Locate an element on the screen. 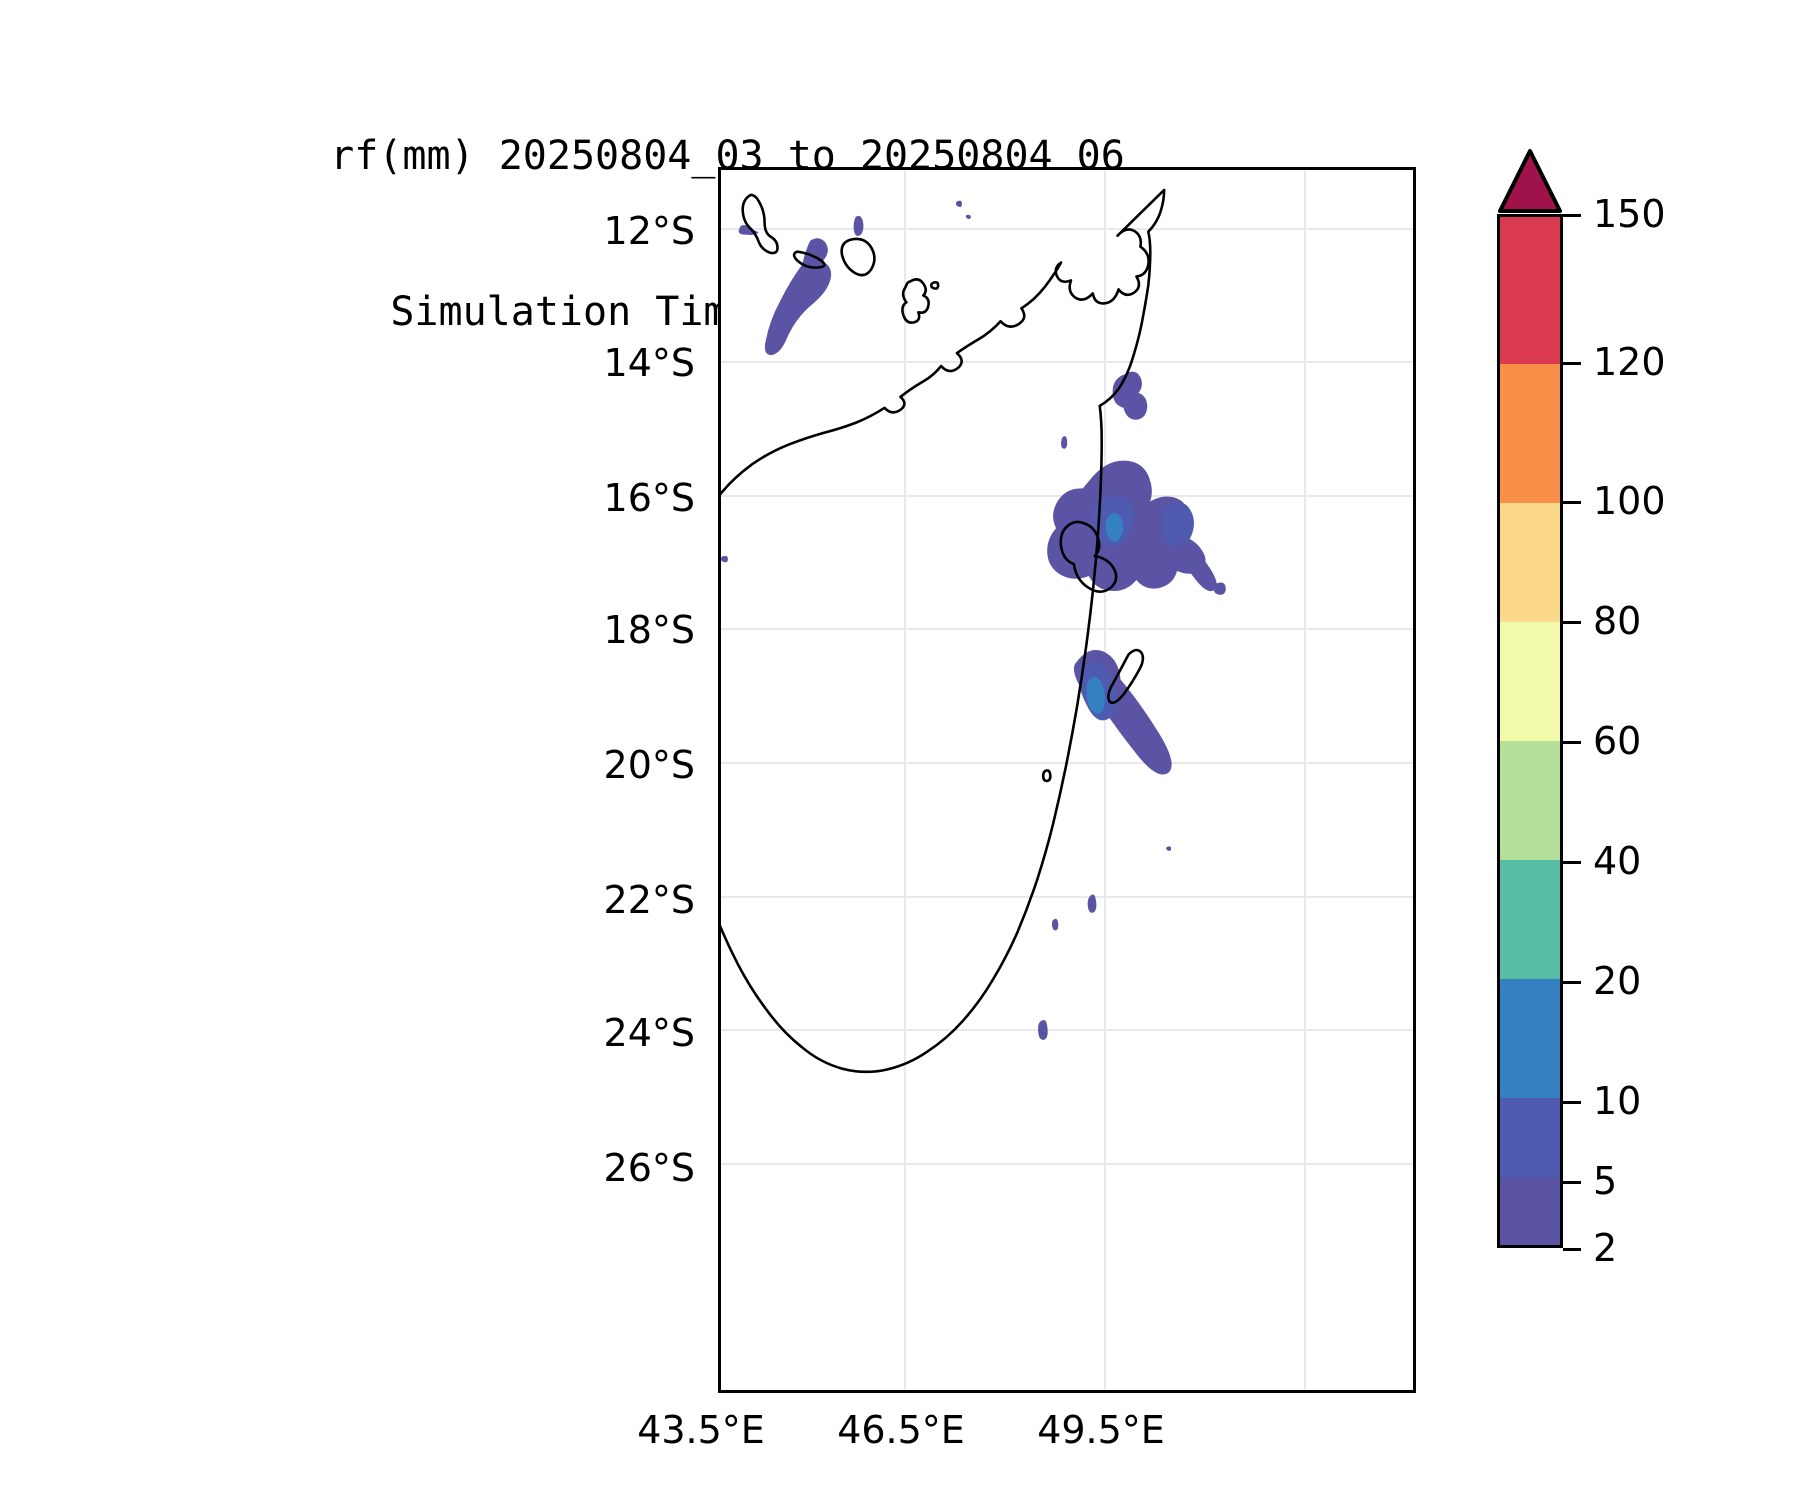 Image resolution: width=1800 pixels, height=1500 pixels. colorbar-tick-label: 10 is located at coordinates (1617, 1101).